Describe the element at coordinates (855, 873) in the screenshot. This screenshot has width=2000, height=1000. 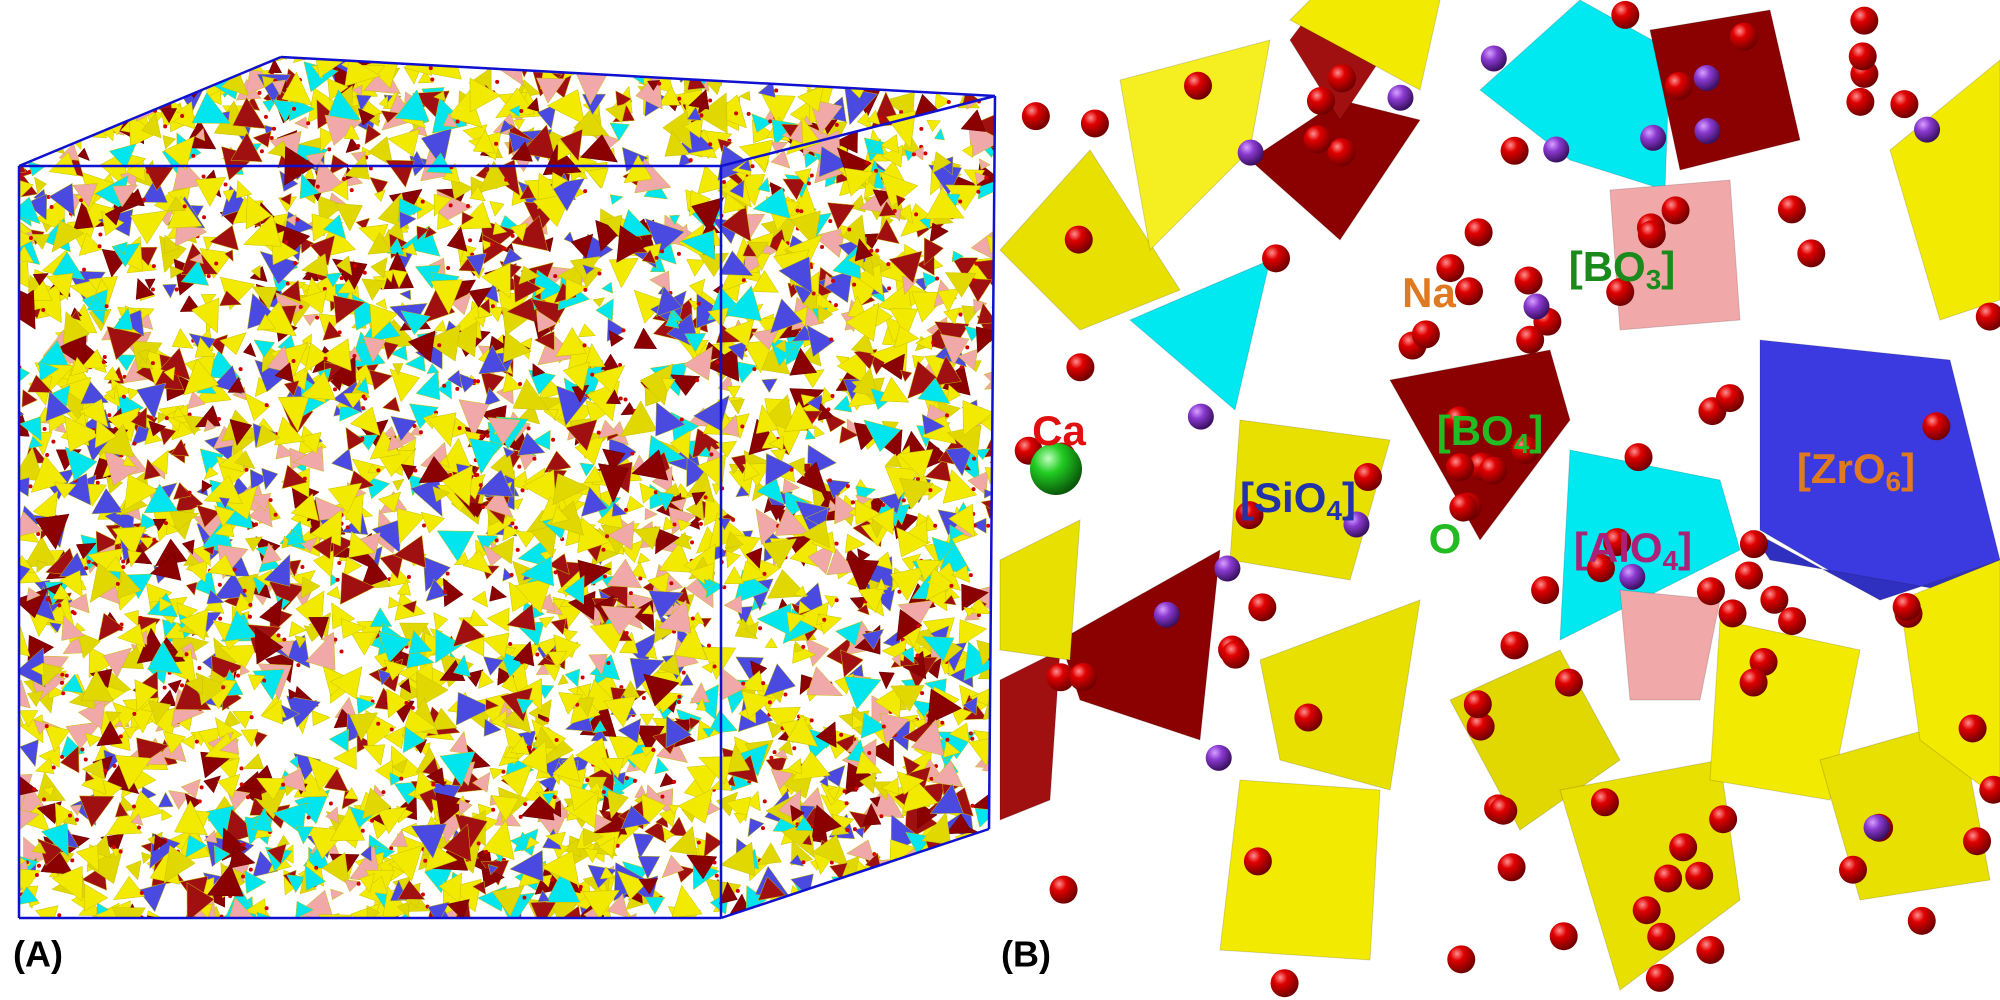
I see `box-edge` at that location.